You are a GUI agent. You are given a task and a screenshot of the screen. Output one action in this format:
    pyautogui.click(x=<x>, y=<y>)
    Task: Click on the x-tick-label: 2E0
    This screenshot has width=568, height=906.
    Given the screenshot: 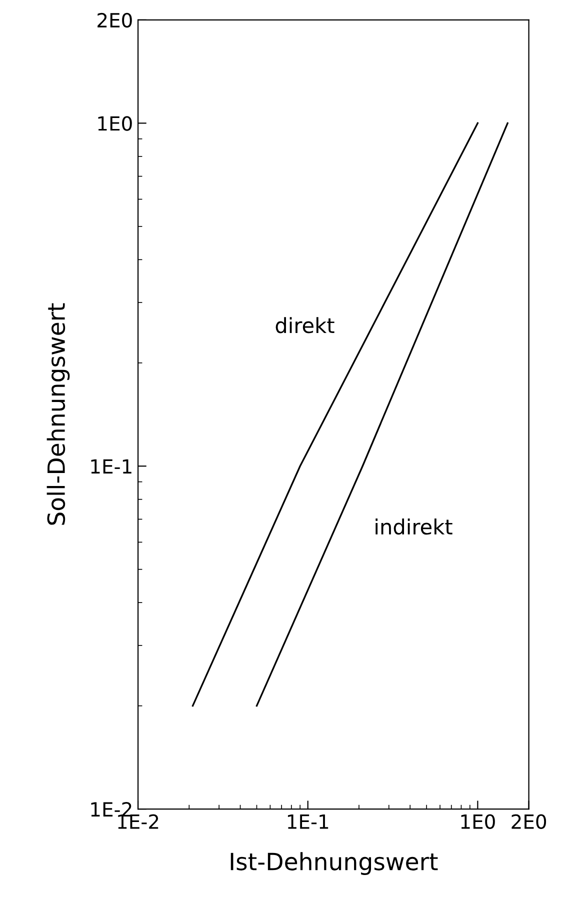 What is the action you would take?
    pyautogui.click(x=529, y=821)
    